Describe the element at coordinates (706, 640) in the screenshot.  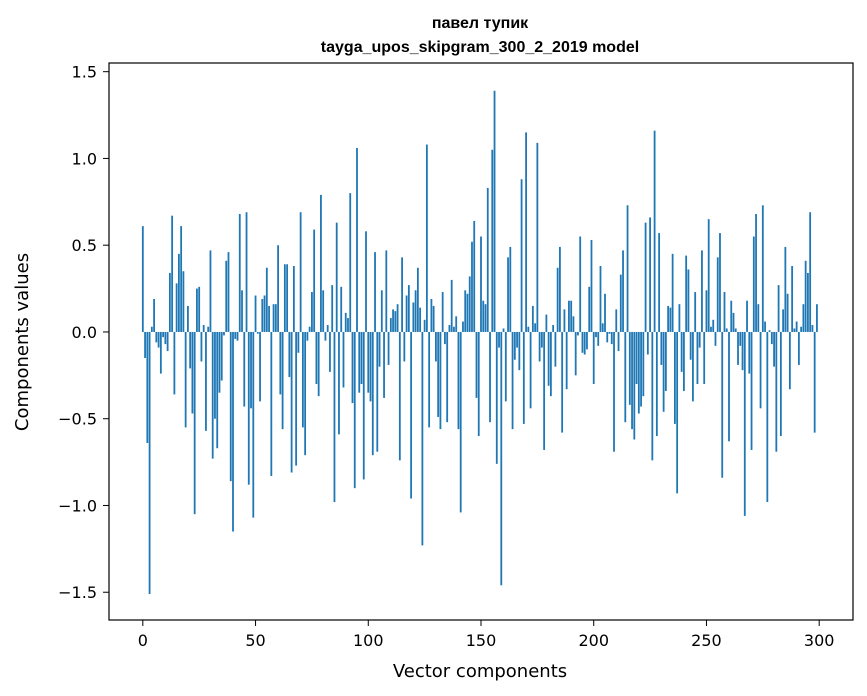
I see `x-tick-label: 250` at that location.